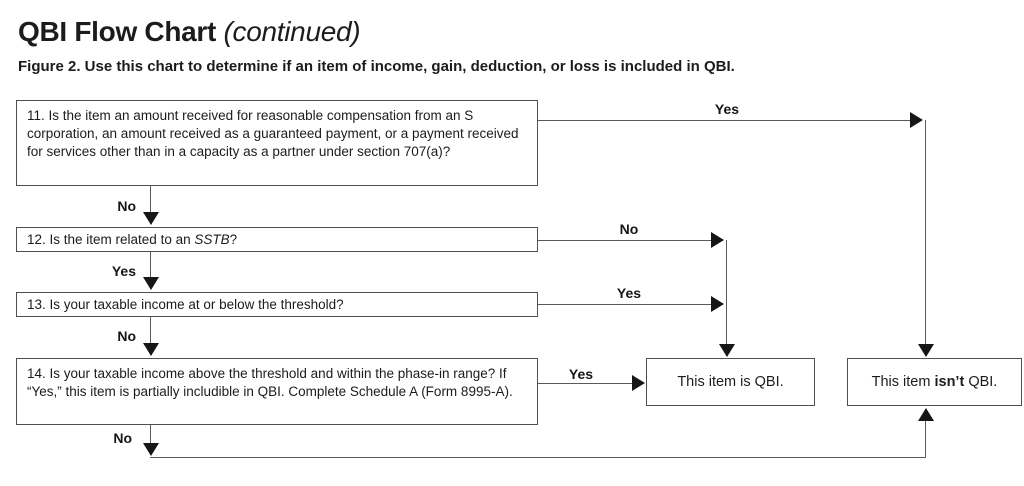  I want to click on result-box-isnt-qbi-text: This item isn’t QBI., so click(934, 382).